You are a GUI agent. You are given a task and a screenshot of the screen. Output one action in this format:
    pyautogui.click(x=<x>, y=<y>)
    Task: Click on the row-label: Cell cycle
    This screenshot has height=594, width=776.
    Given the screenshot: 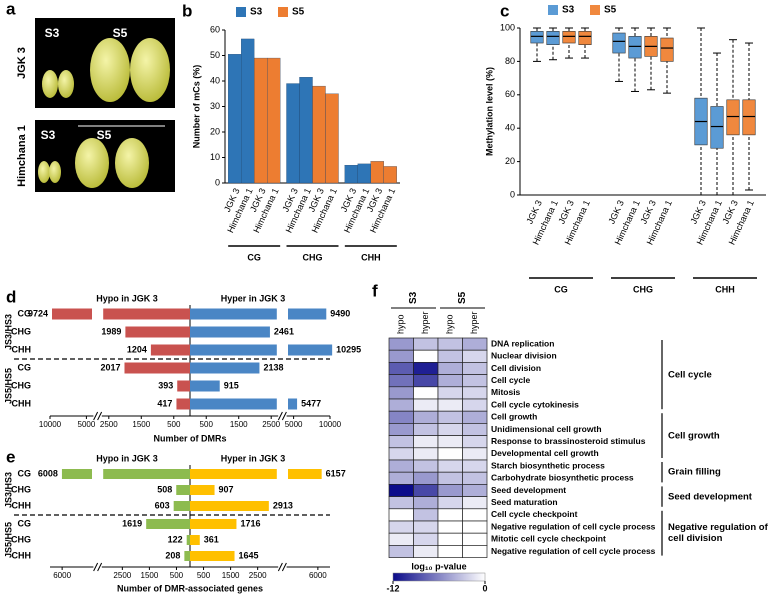 What is the action you would take?
    pyautogui.click(x=510, y=380)
    